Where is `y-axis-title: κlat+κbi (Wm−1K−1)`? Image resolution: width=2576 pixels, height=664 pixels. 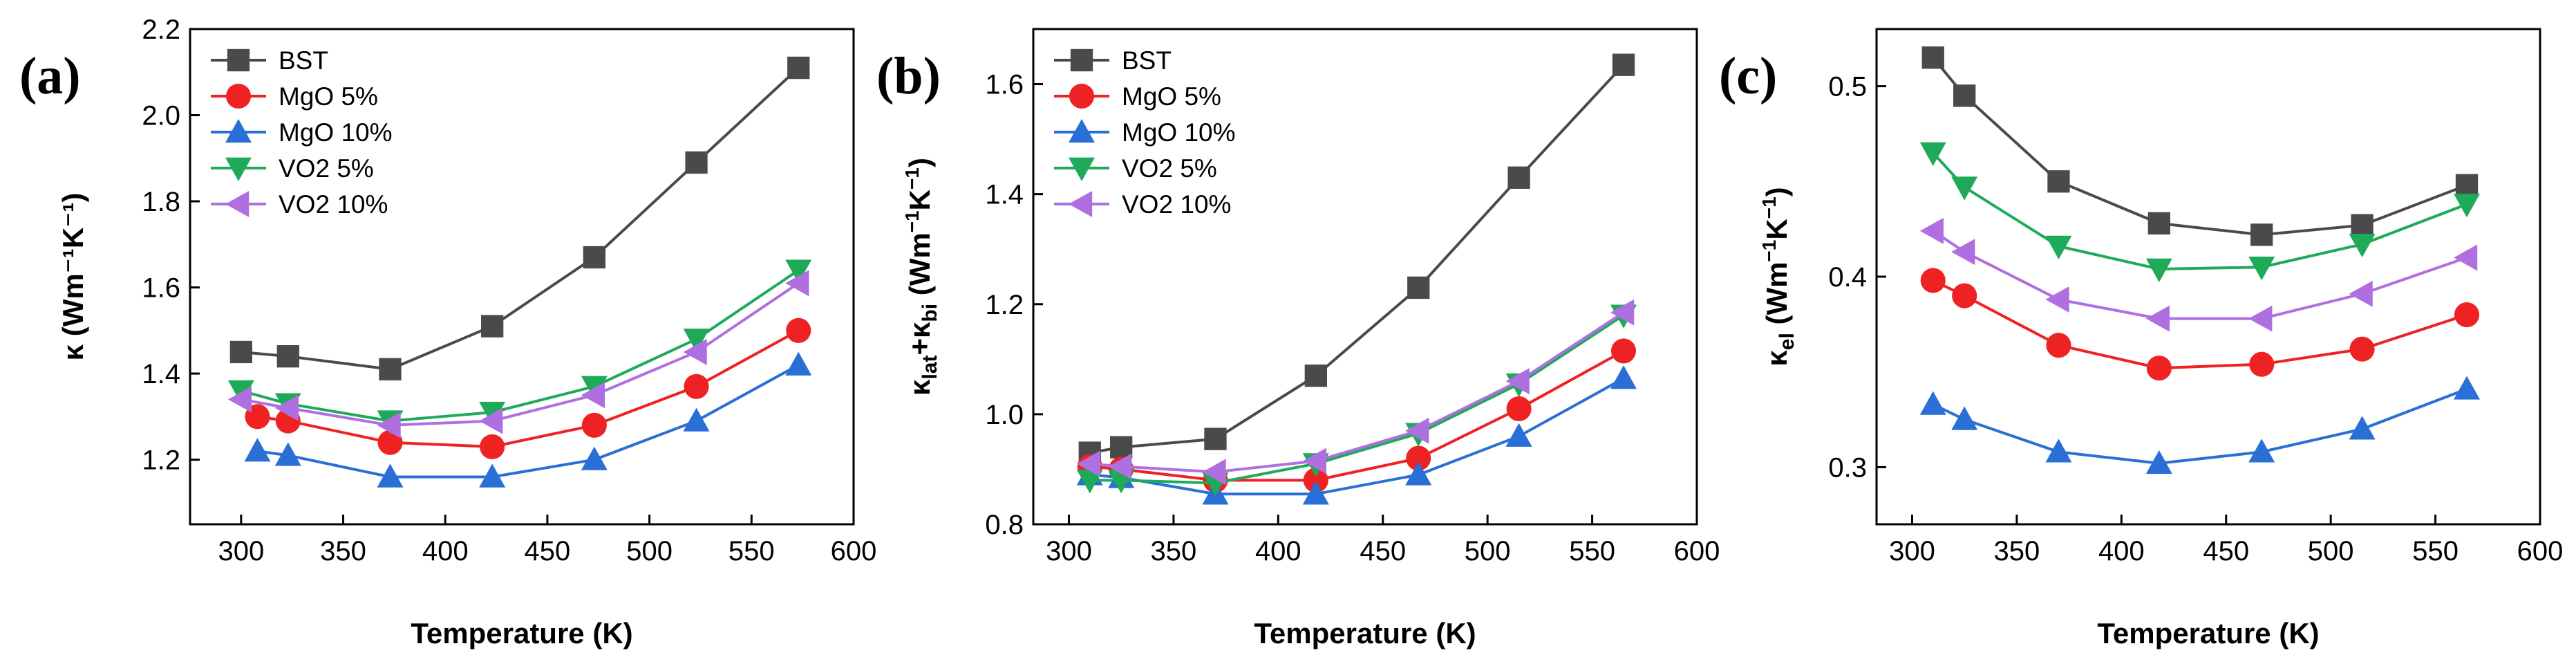 y-axis-title: κlat+κbi (Wm−1K−1) is located at coordinates (921, 277).